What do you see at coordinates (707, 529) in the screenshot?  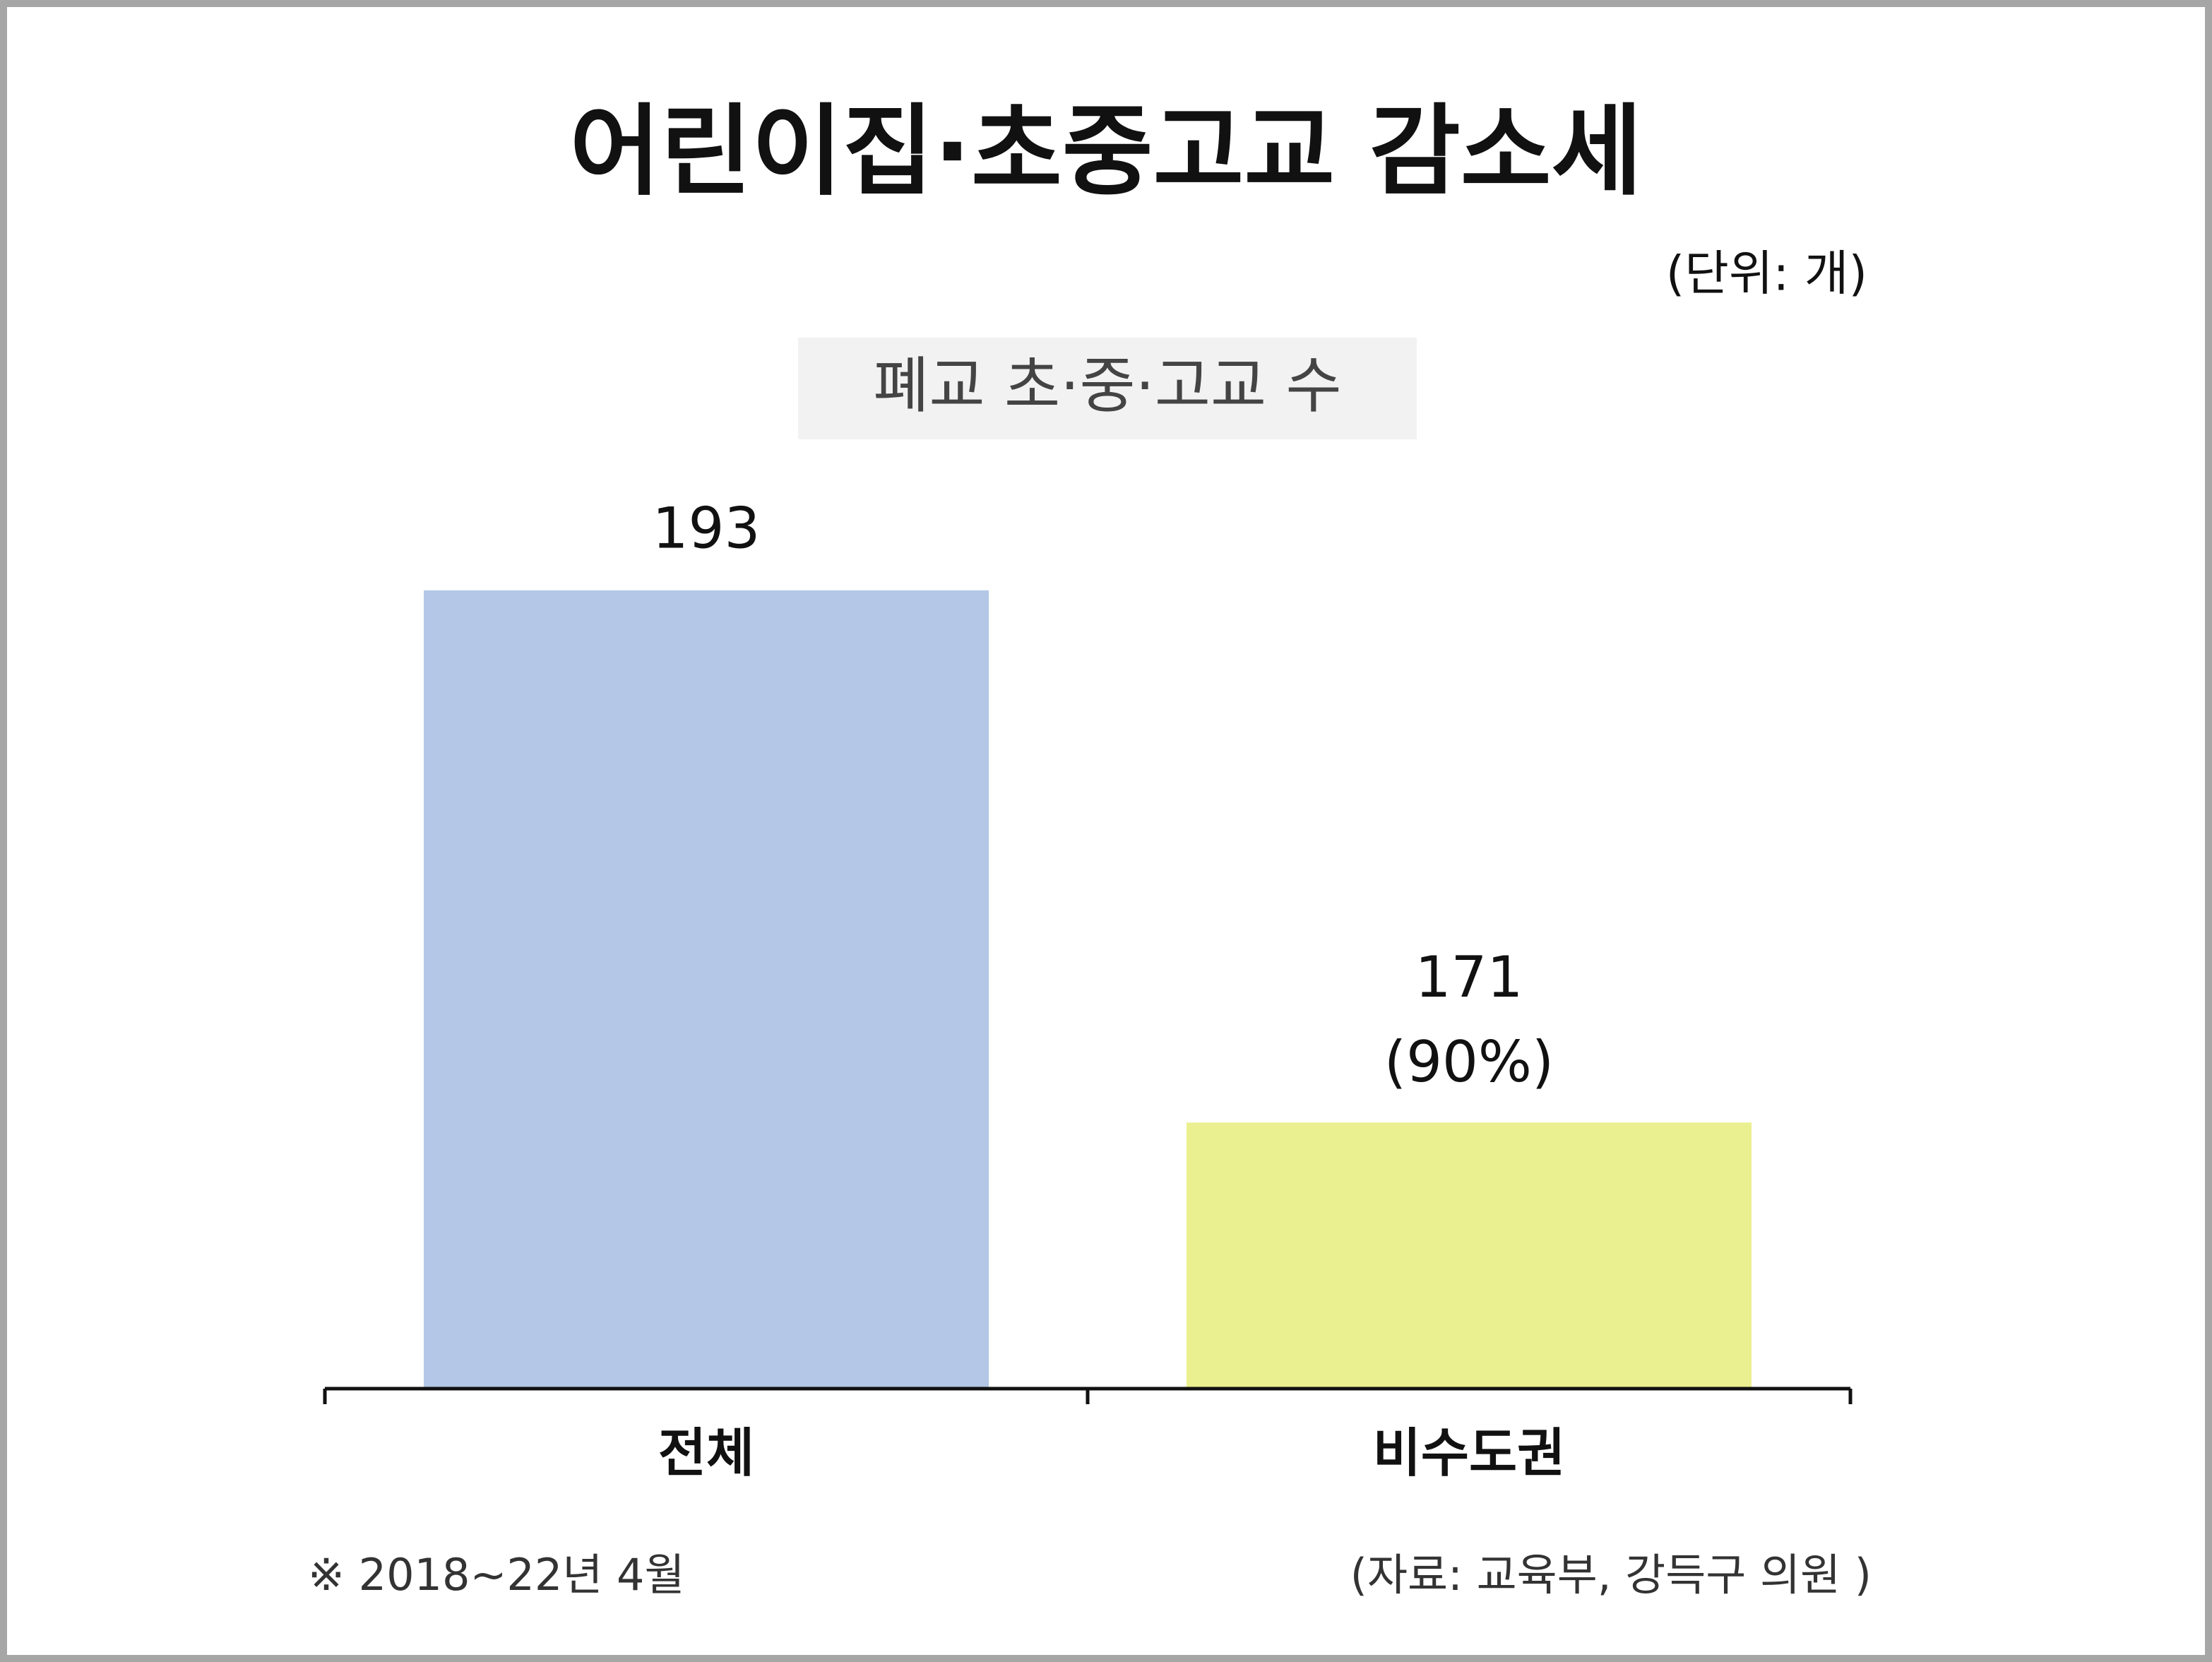 I see `value-label: 193` at bounding box center [707, 529].